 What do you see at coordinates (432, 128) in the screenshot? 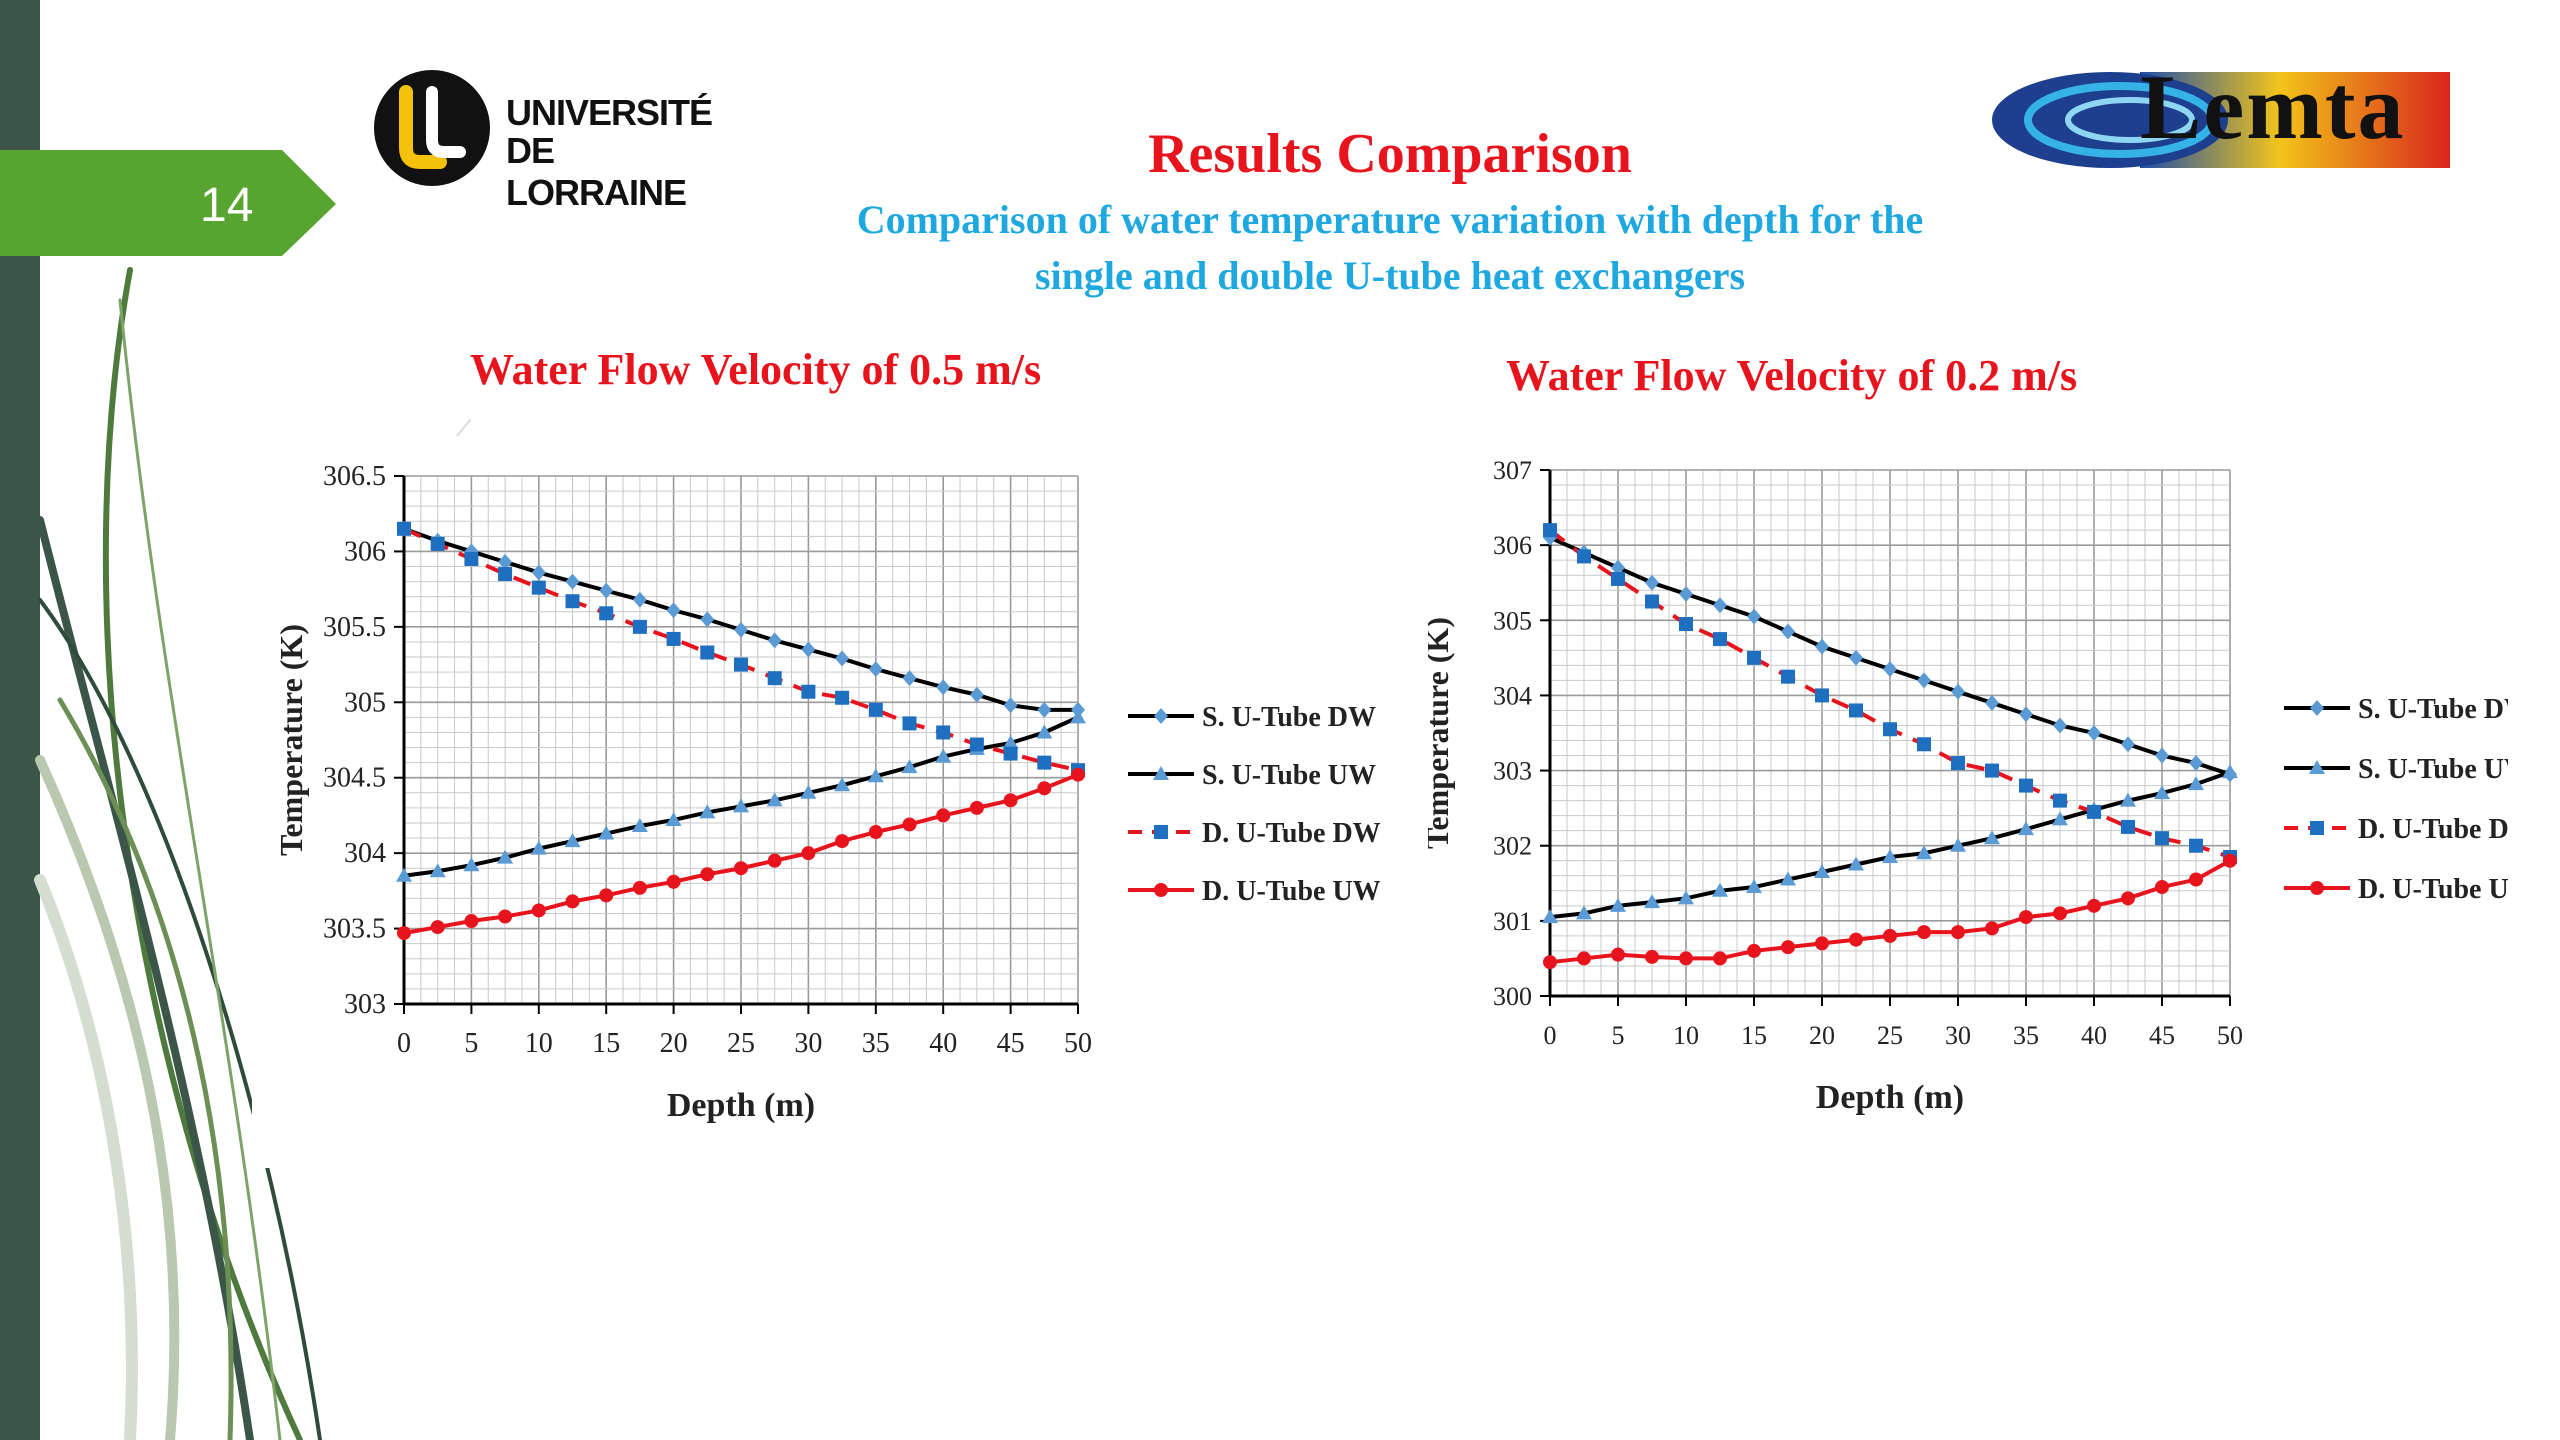
I see `lorraine-emblem-icon` at bounding box center [432, 128].